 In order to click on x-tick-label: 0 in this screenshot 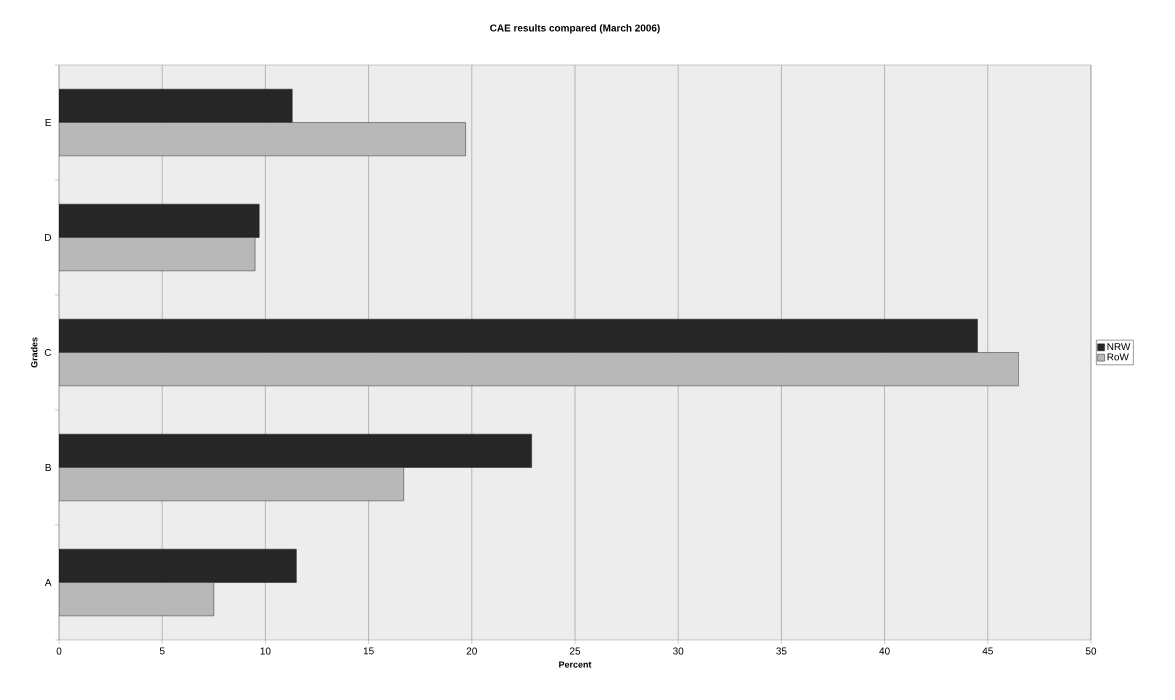, I will do `click(59, 651)`.